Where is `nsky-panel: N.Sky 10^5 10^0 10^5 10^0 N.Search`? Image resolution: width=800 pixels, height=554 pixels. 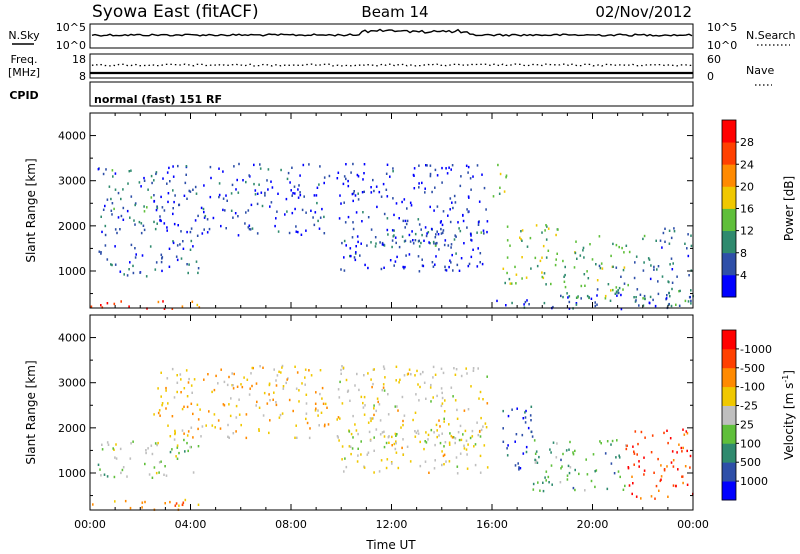 nsky-panel: N.Sky 10^5 10^0 10^5 10^0 N.Search is located at coordinates (401, 36).